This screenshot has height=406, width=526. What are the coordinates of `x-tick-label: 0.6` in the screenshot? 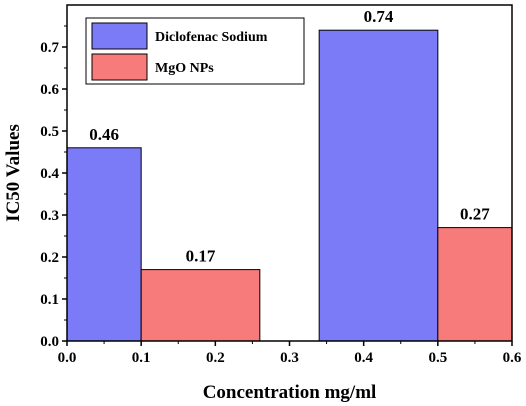 It's located at (512, 358).